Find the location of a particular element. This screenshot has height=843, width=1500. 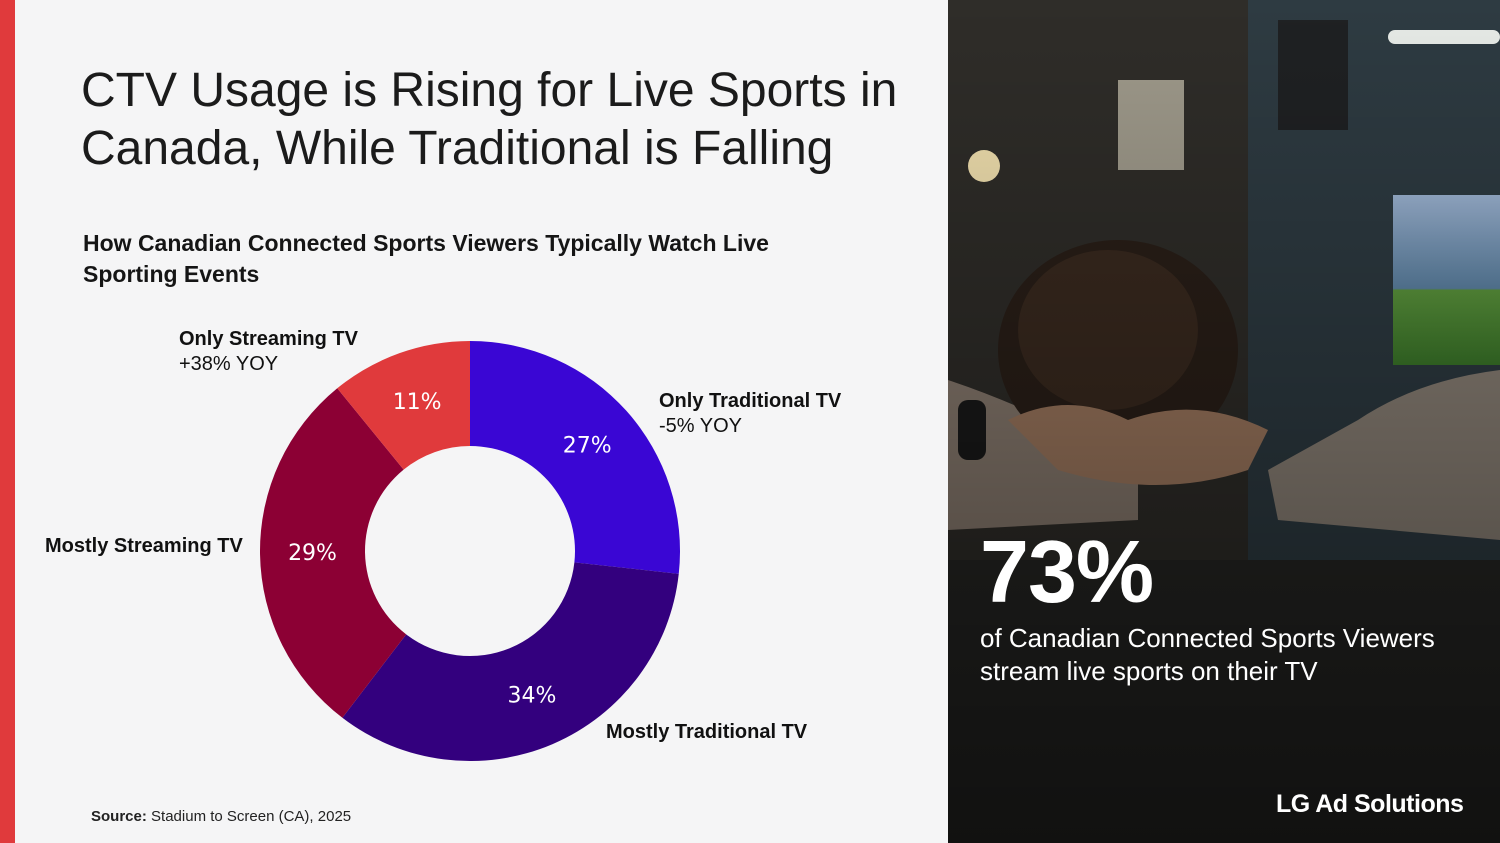

stat-value: 73% is located at coordinates (1066, 572).